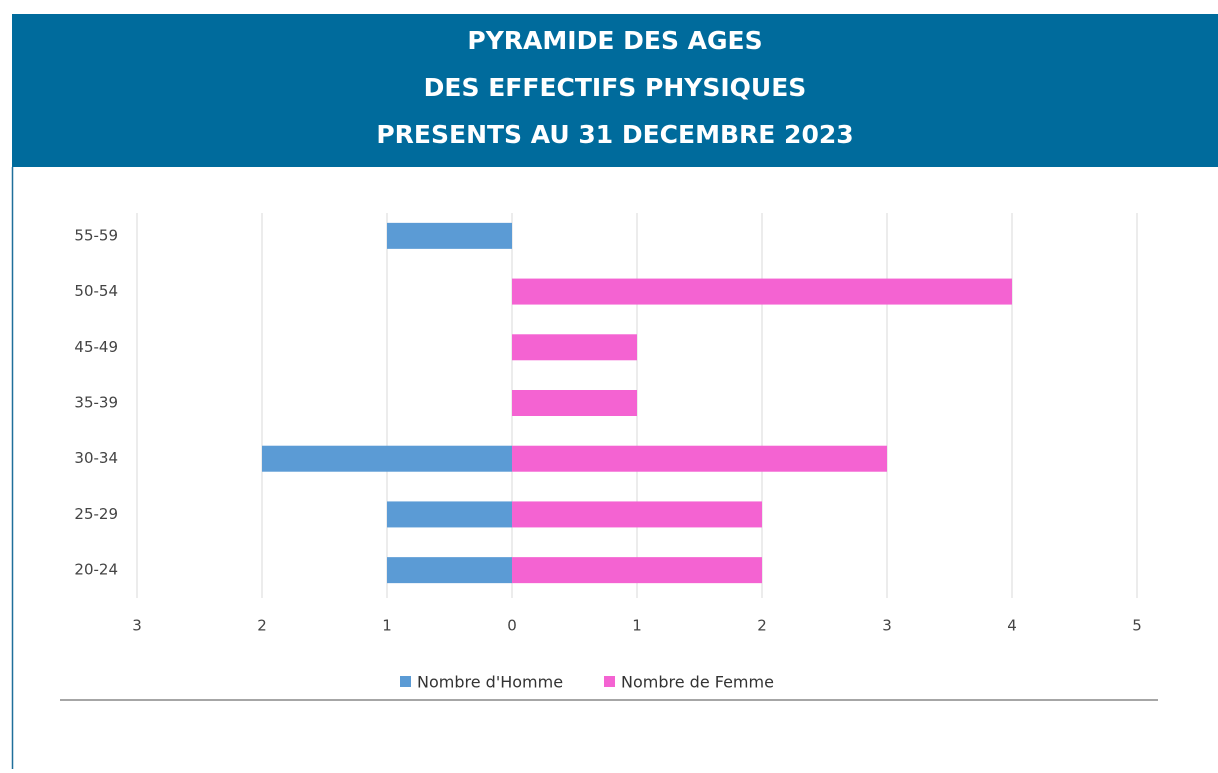 This screenshot has height=773, width=1218. What do you see at coordinates (614, 40) in the screenshot?
I see `chart-title: PYRAMIDE DES AGES` at bounding box center [614, 40].